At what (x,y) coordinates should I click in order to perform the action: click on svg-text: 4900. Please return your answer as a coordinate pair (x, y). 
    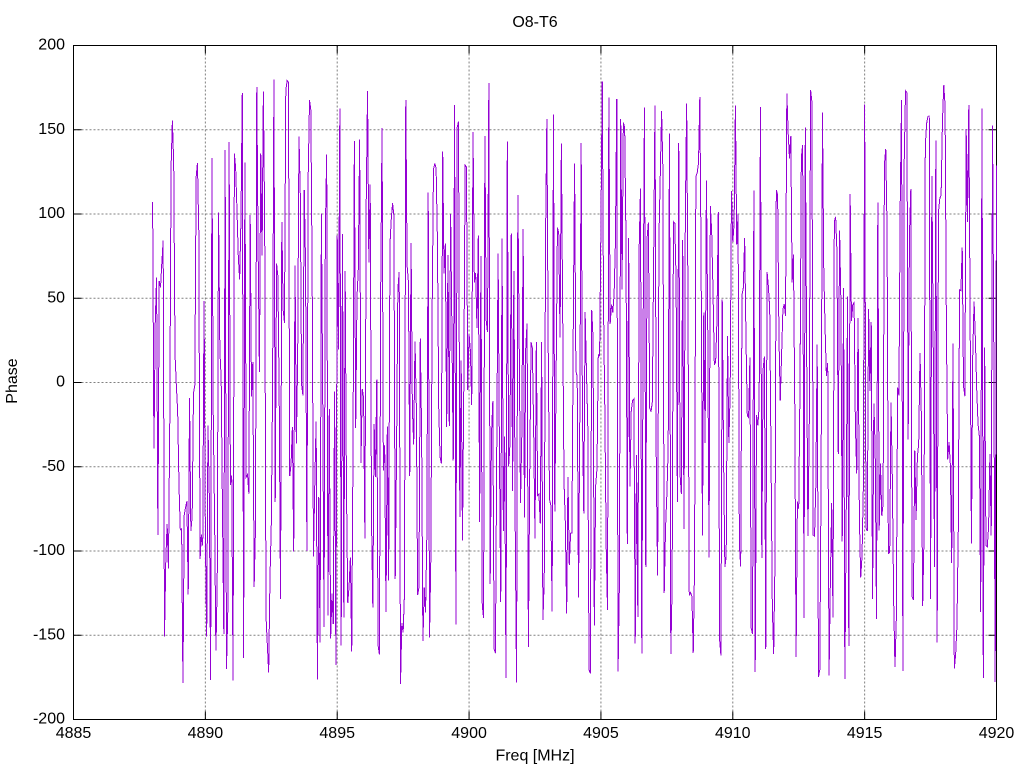
    Looking at the image, I should click on (469, 733).